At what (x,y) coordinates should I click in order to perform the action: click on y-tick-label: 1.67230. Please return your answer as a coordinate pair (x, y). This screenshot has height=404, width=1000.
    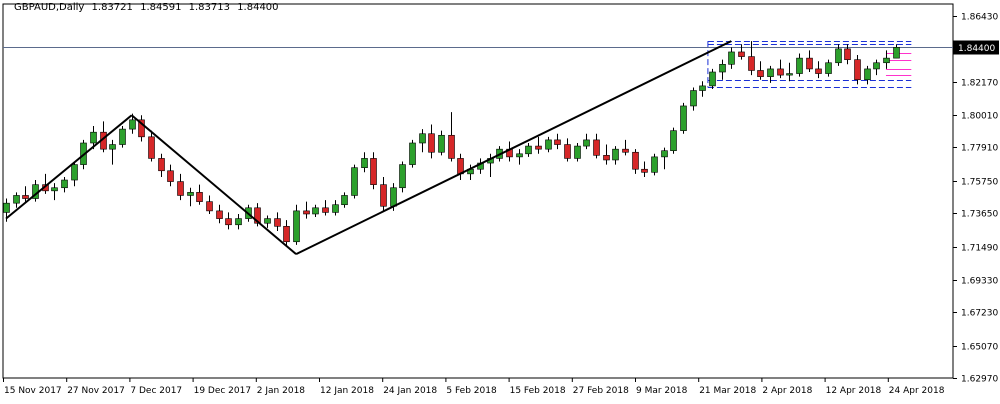
    Looking at the image, I should click on (979, 314).